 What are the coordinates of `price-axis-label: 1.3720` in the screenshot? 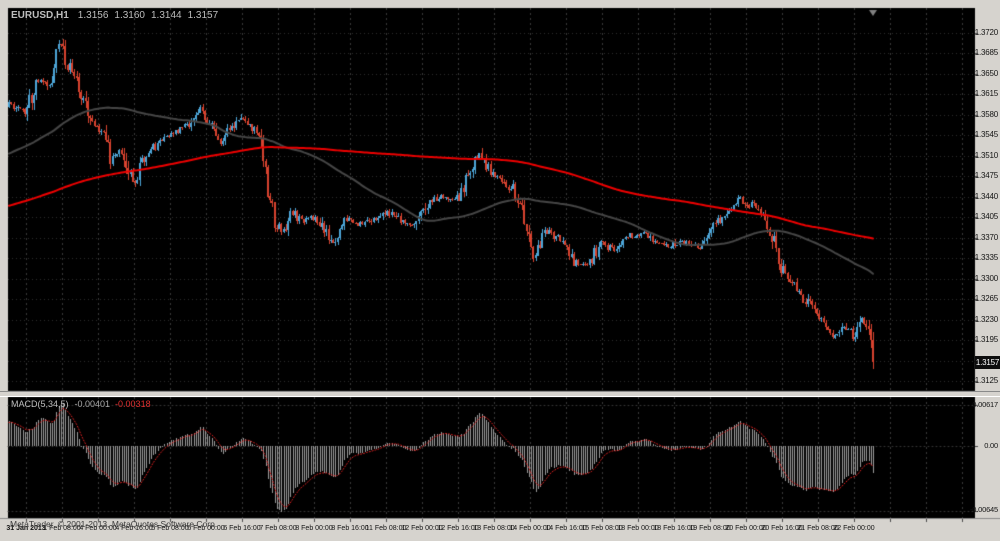 It's located at (986, 32).